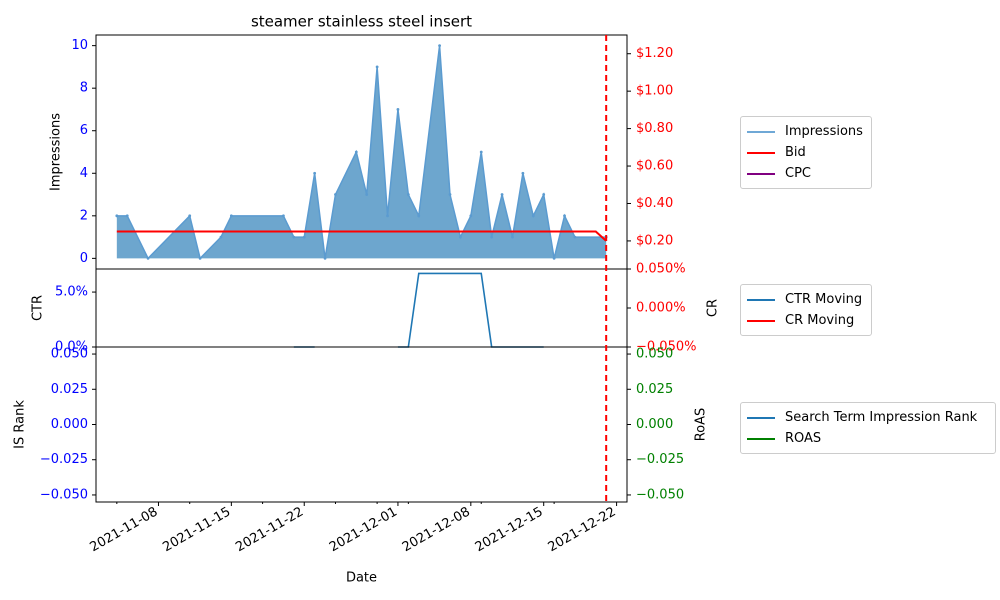 The height and width of the screenshot is (600, 1000). I want to click on chart-title: steamer stainless steel insert, so click(361, 22).